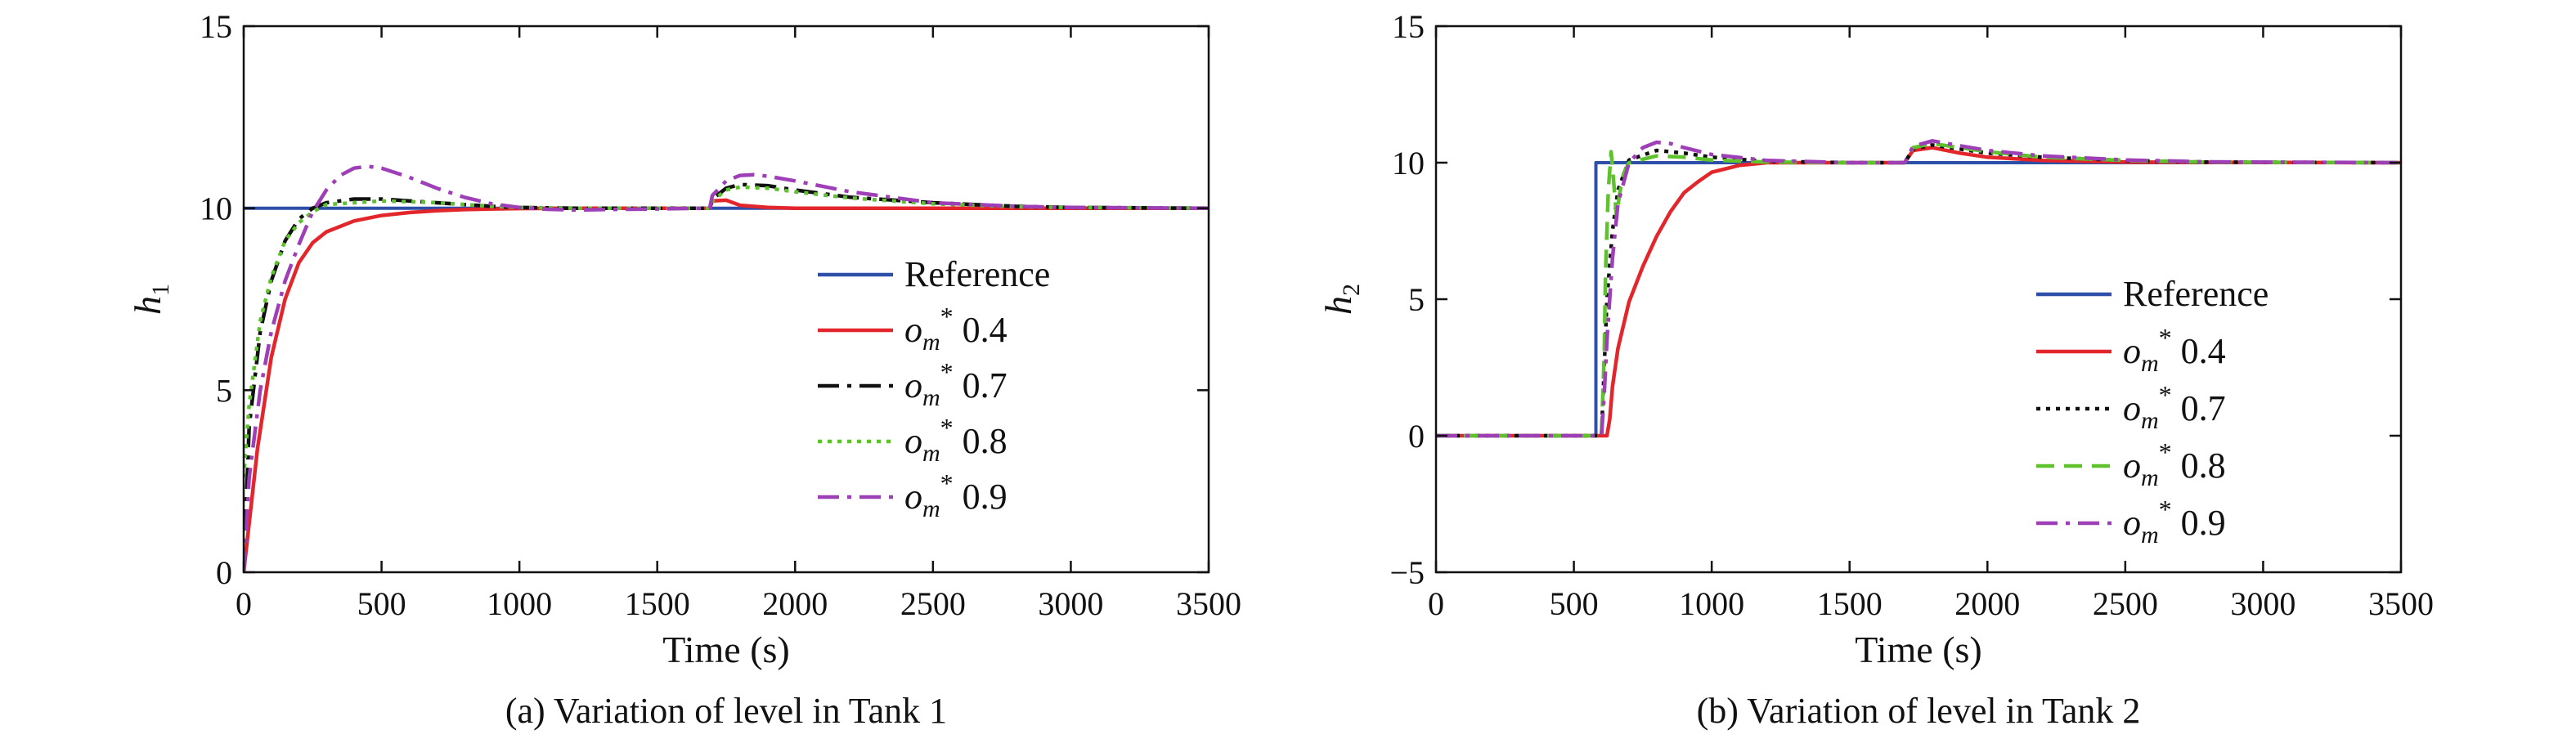 This screenshot has width=2576, height=739. Describe the element at coordinates (726, 711) in the screenshot. I see `chart-caption: (a) Variation of level in Tank 1` at that location.